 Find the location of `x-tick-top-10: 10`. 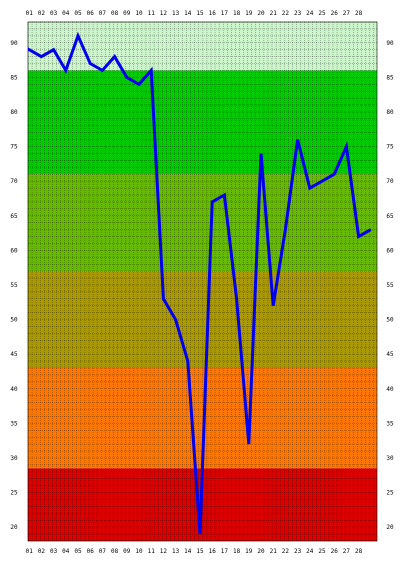

x-tick-top-10: 10 is located at coordinates (139, 13).